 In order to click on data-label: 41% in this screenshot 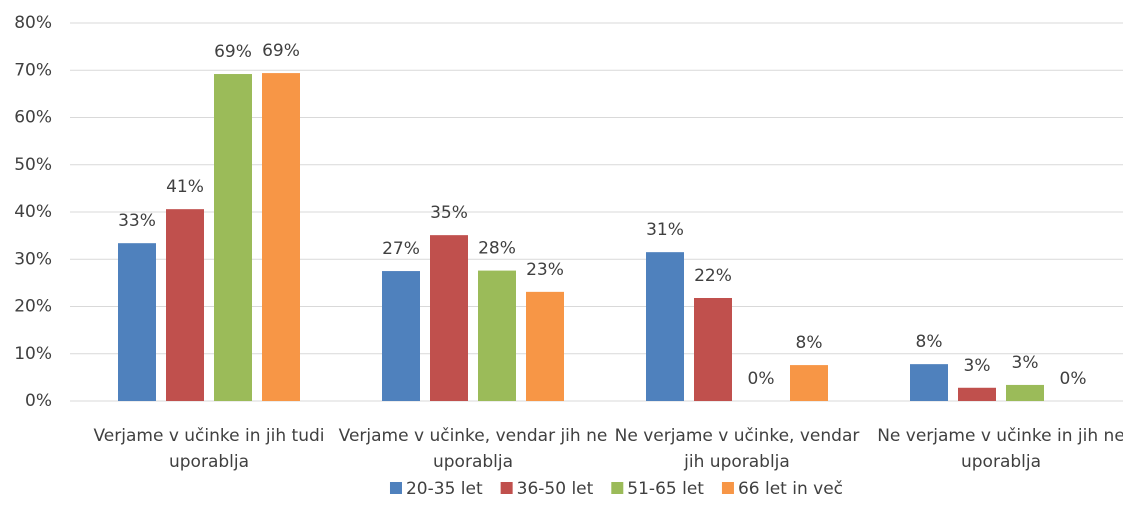, I will do `click(185, 187)`.